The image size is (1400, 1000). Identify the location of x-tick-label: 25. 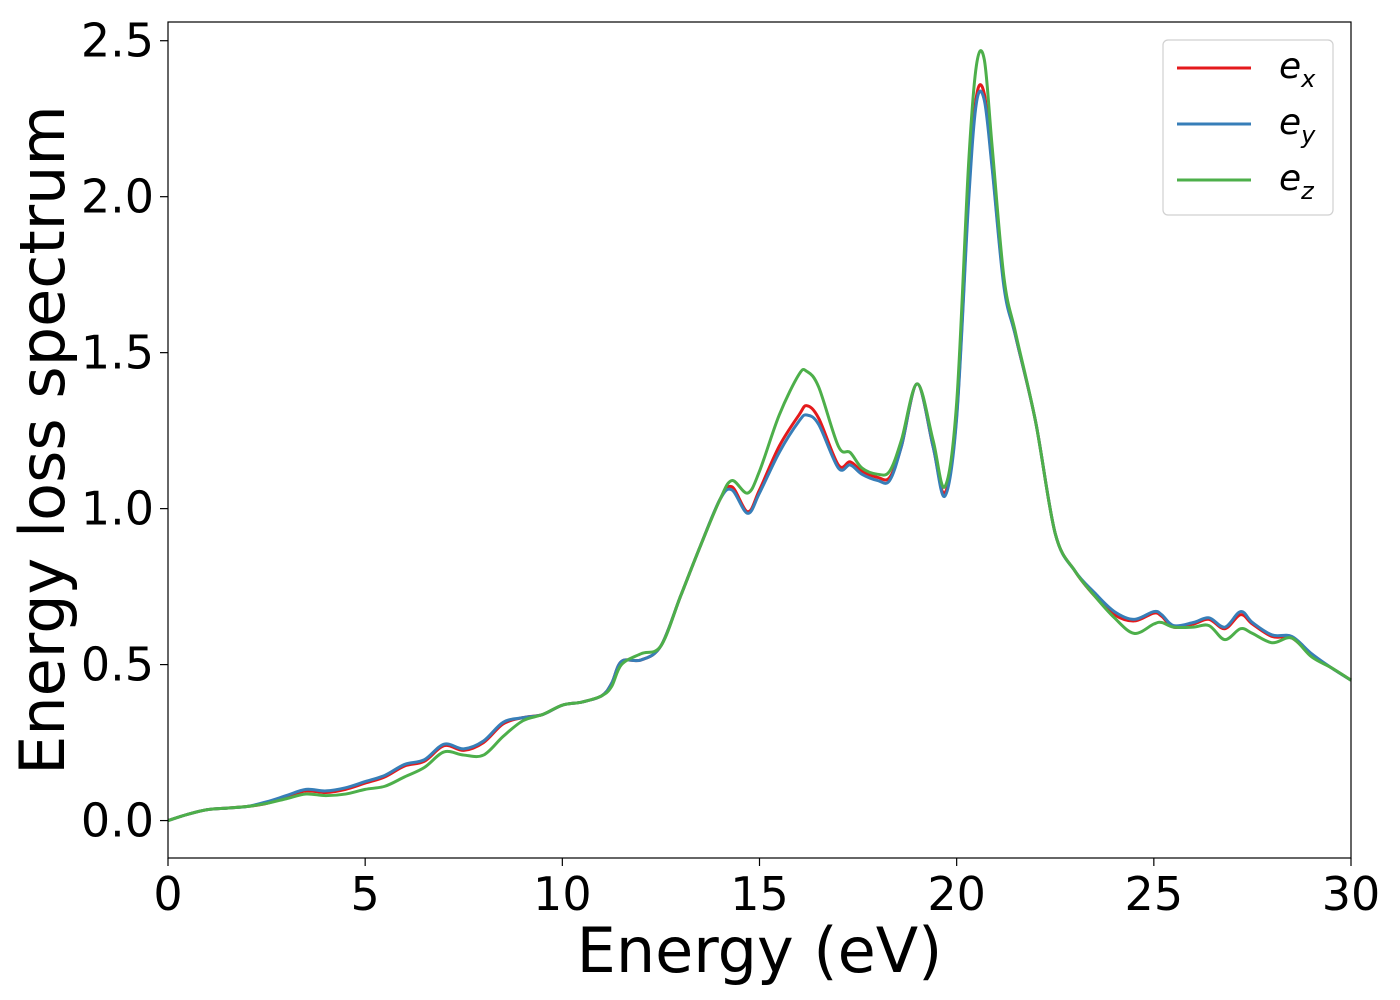
(1154, 894).